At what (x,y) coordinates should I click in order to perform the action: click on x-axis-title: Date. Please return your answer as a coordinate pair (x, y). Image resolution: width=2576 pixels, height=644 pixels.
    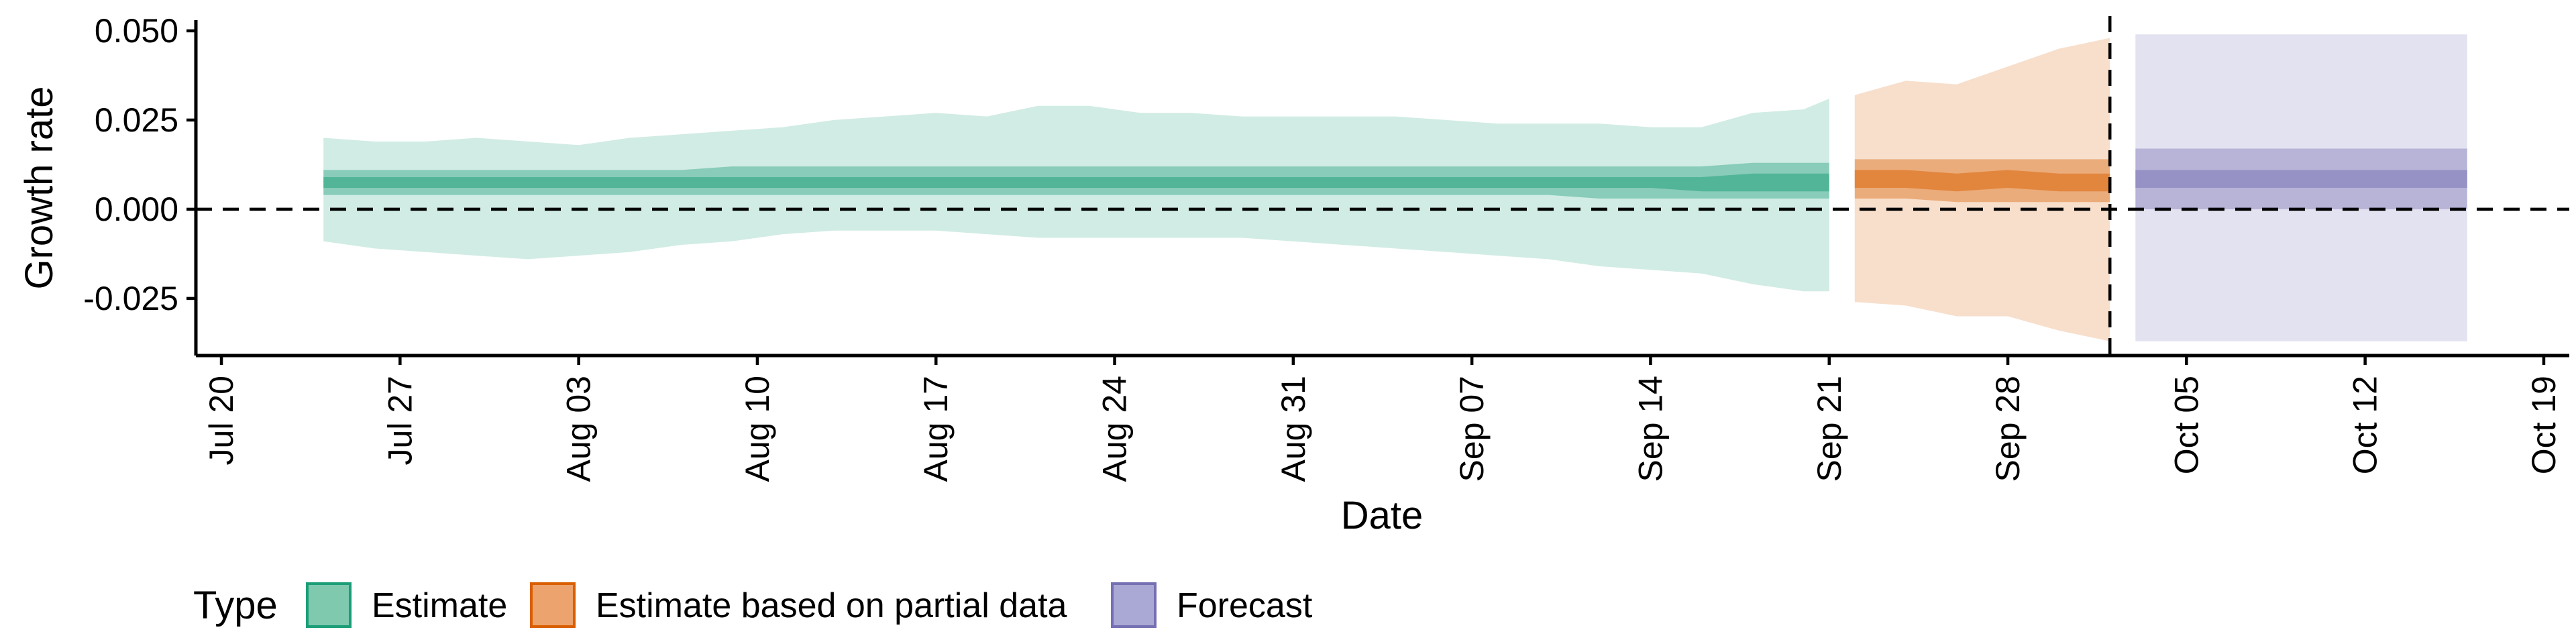
    Looking at the image, I should click on (1382, 515).